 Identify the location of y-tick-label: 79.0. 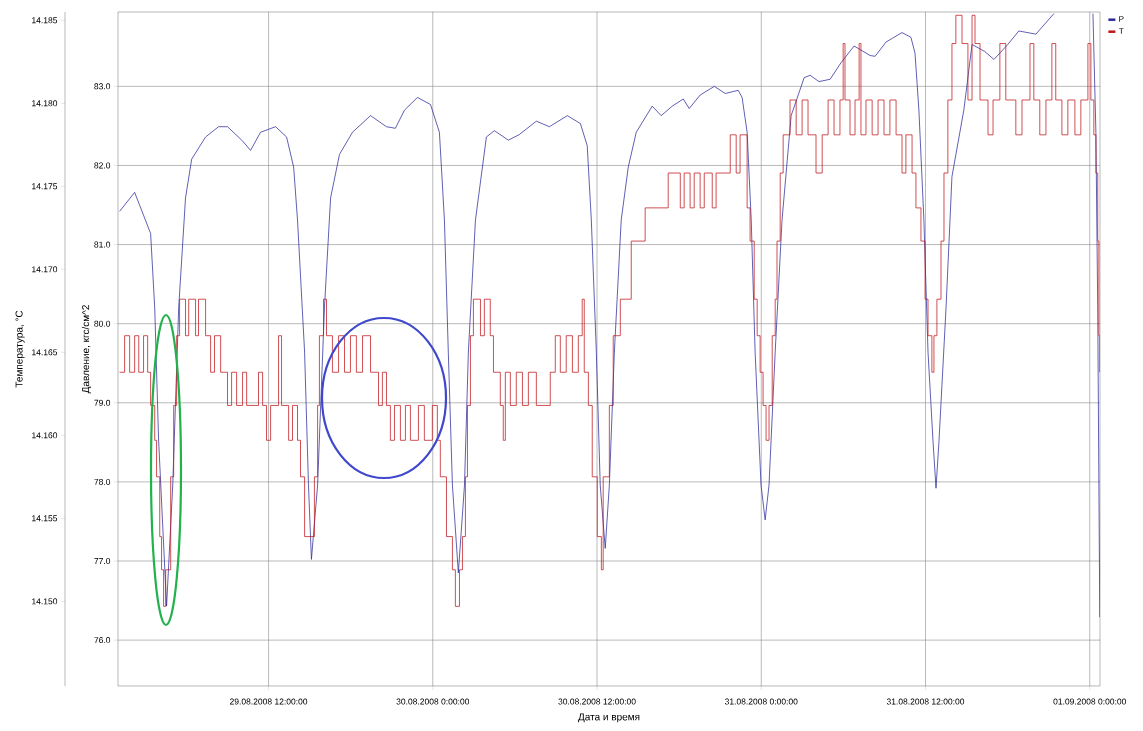
(102, 402).